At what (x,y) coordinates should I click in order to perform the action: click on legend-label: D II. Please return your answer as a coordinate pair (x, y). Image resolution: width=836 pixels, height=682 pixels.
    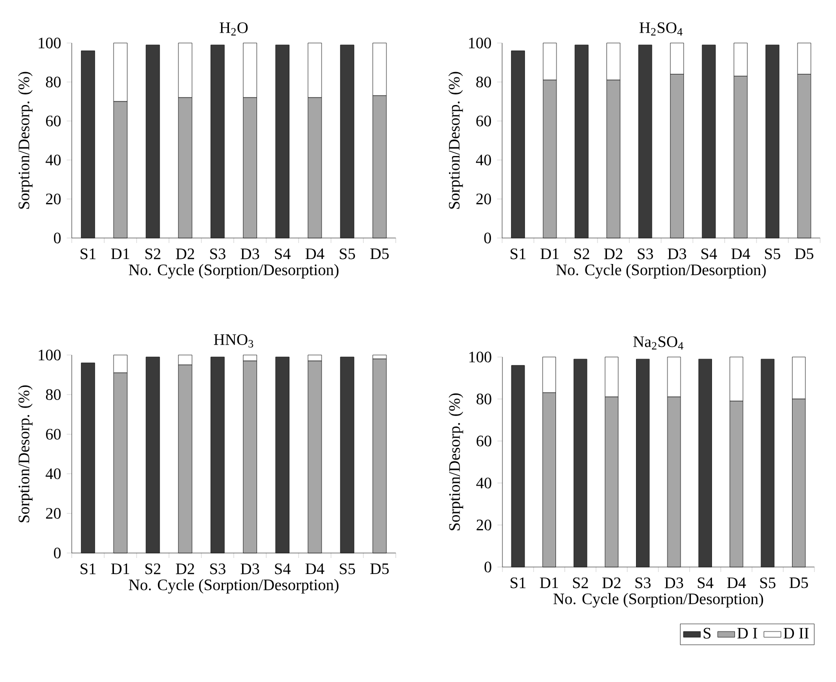
    Looking at the image, I should click on (796, 633).